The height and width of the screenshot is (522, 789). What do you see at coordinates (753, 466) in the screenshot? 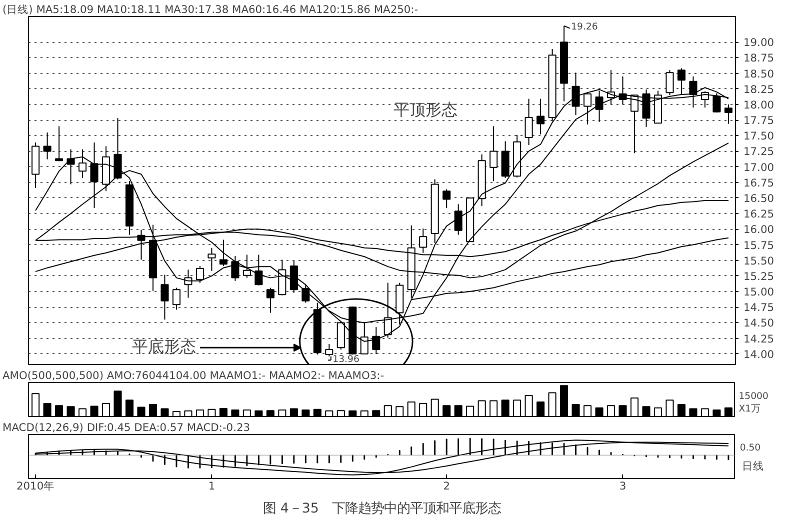
I see `text: 日线` at bounding box center [753, 466].